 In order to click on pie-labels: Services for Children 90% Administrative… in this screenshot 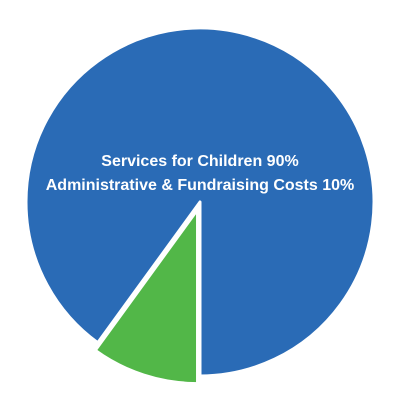, I will do `click(200, 173)`.